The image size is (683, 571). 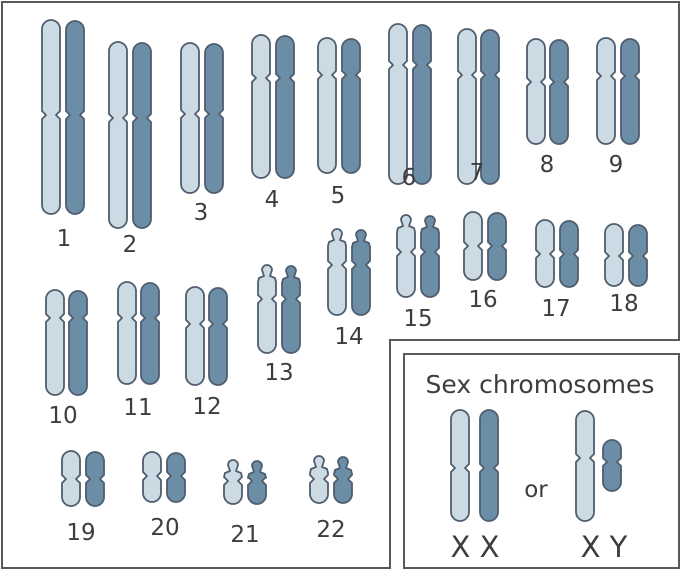 I want to click on chromosome-label-19: 19, so click(x=80, y=533).